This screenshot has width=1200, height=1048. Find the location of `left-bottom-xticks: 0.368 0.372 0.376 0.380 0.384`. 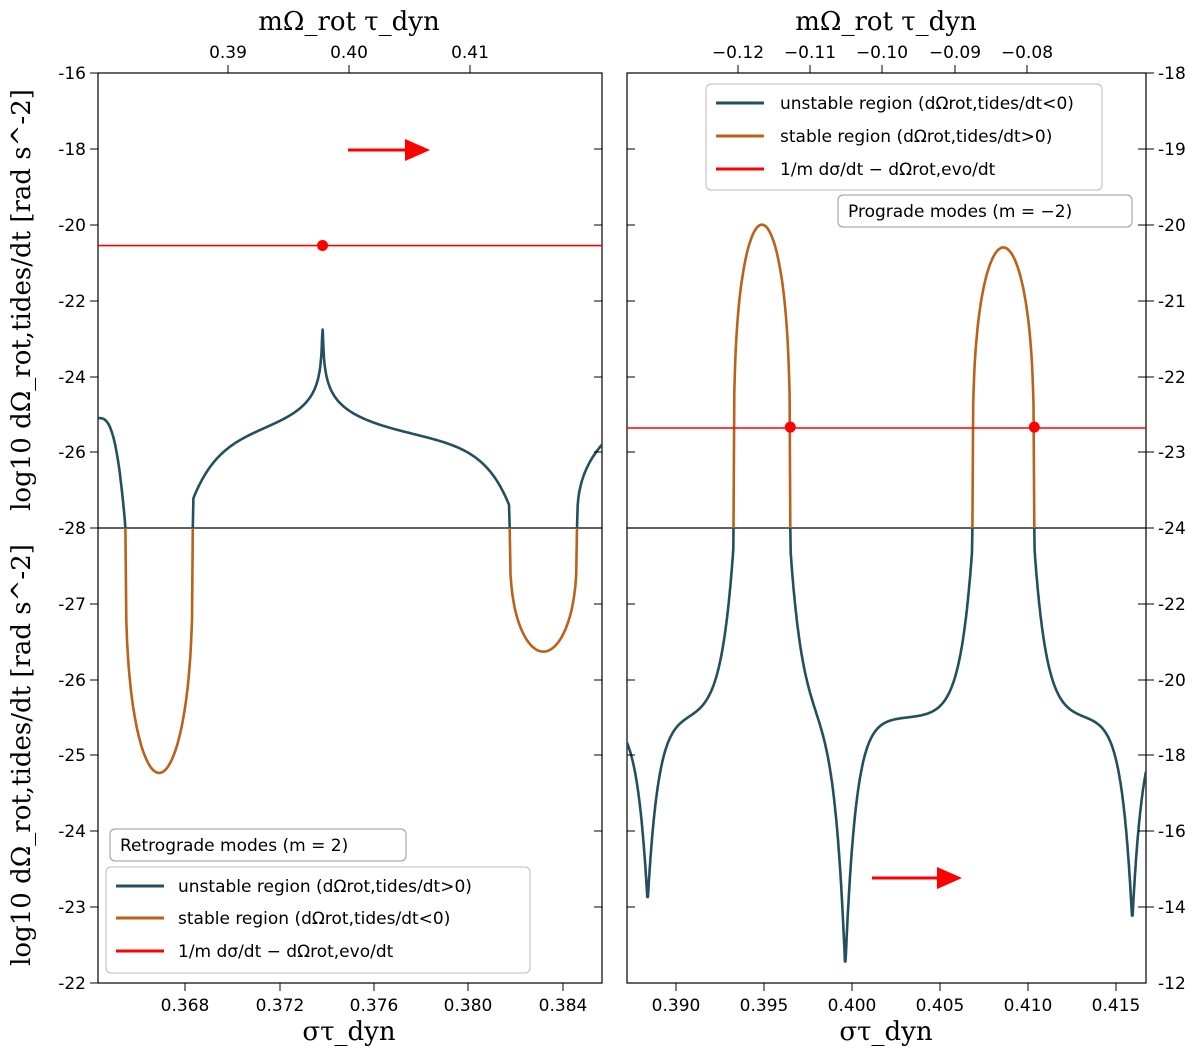

left-bottom-xticks: 0.368 0.372 0.376 0.380 0.384 is located at coordinates (374, 999).